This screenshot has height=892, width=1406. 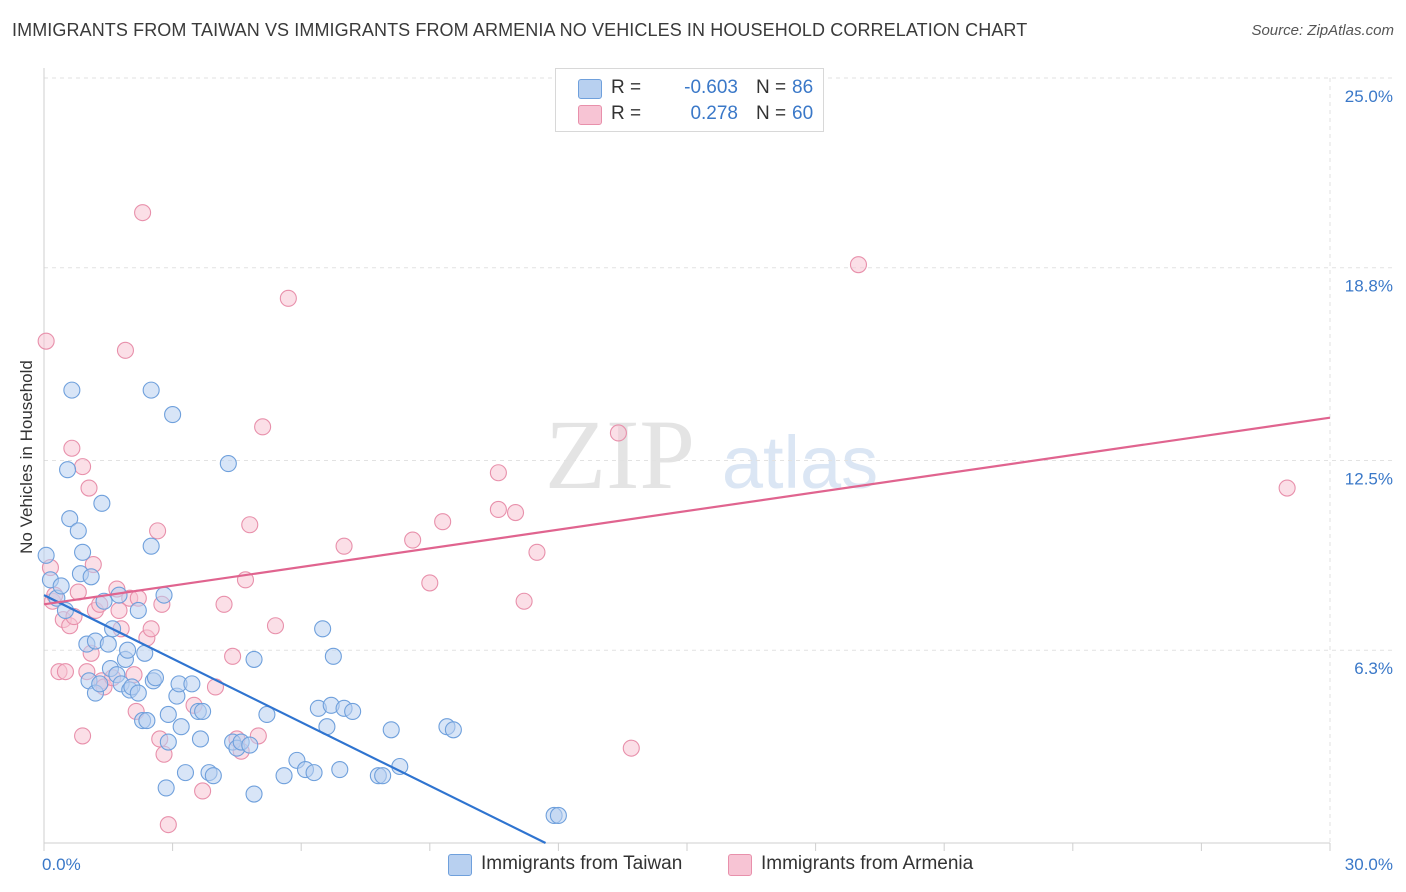 What do you see at coordinates (460, 865) in the screenshot?
I see `taiwan-legend-swatch` at bounding box center [460, 865].